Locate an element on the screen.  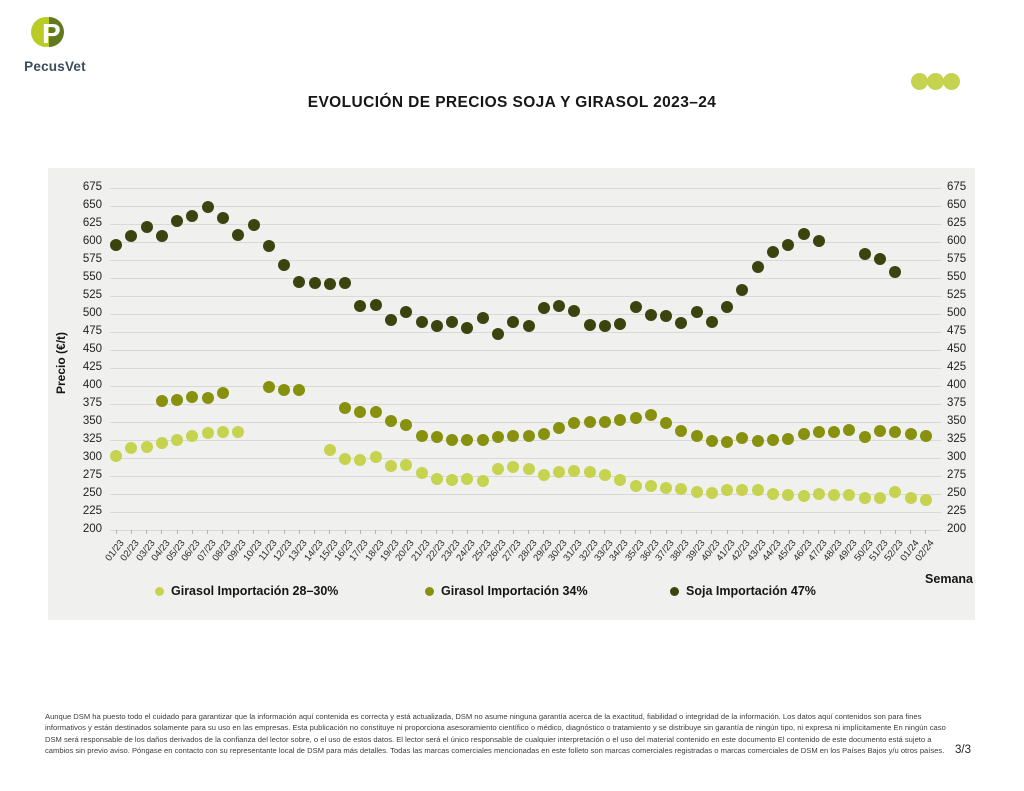
y-tick-label: 500 is located at coordinates (92, 313).